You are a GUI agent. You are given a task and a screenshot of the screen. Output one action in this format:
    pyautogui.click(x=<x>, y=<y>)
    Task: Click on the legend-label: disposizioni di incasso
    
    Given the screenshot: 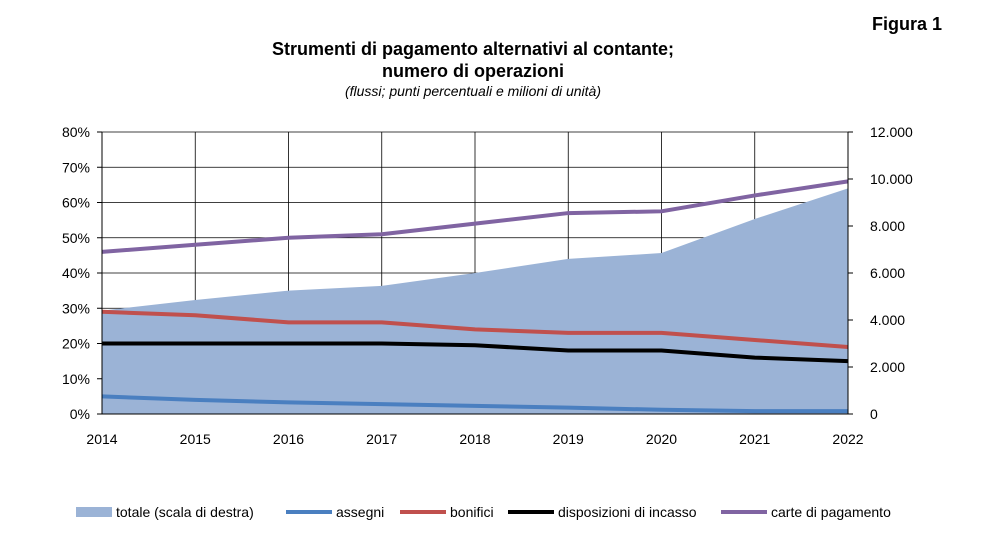 What is the action you would take?
    pyautogui.click(x=627, y=512)
    